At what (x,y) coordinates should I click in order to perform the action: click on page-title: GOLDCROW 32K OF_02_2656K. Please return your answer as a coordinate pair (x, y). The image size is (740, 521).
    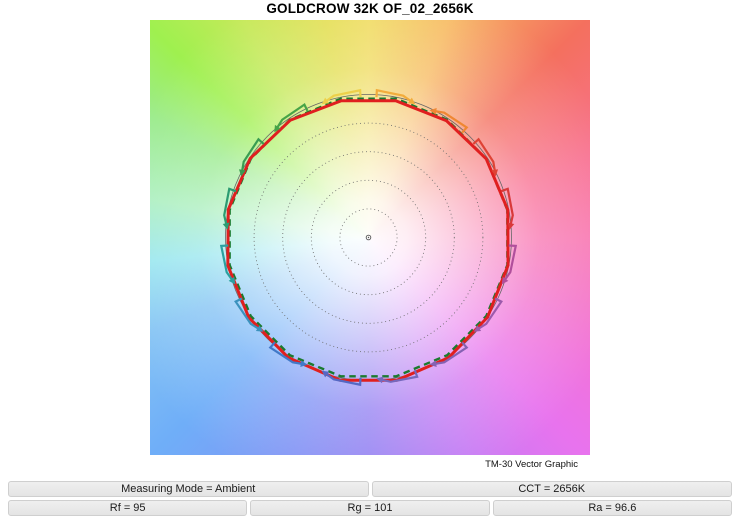
    Looking at the image, I should click on (370, 8).